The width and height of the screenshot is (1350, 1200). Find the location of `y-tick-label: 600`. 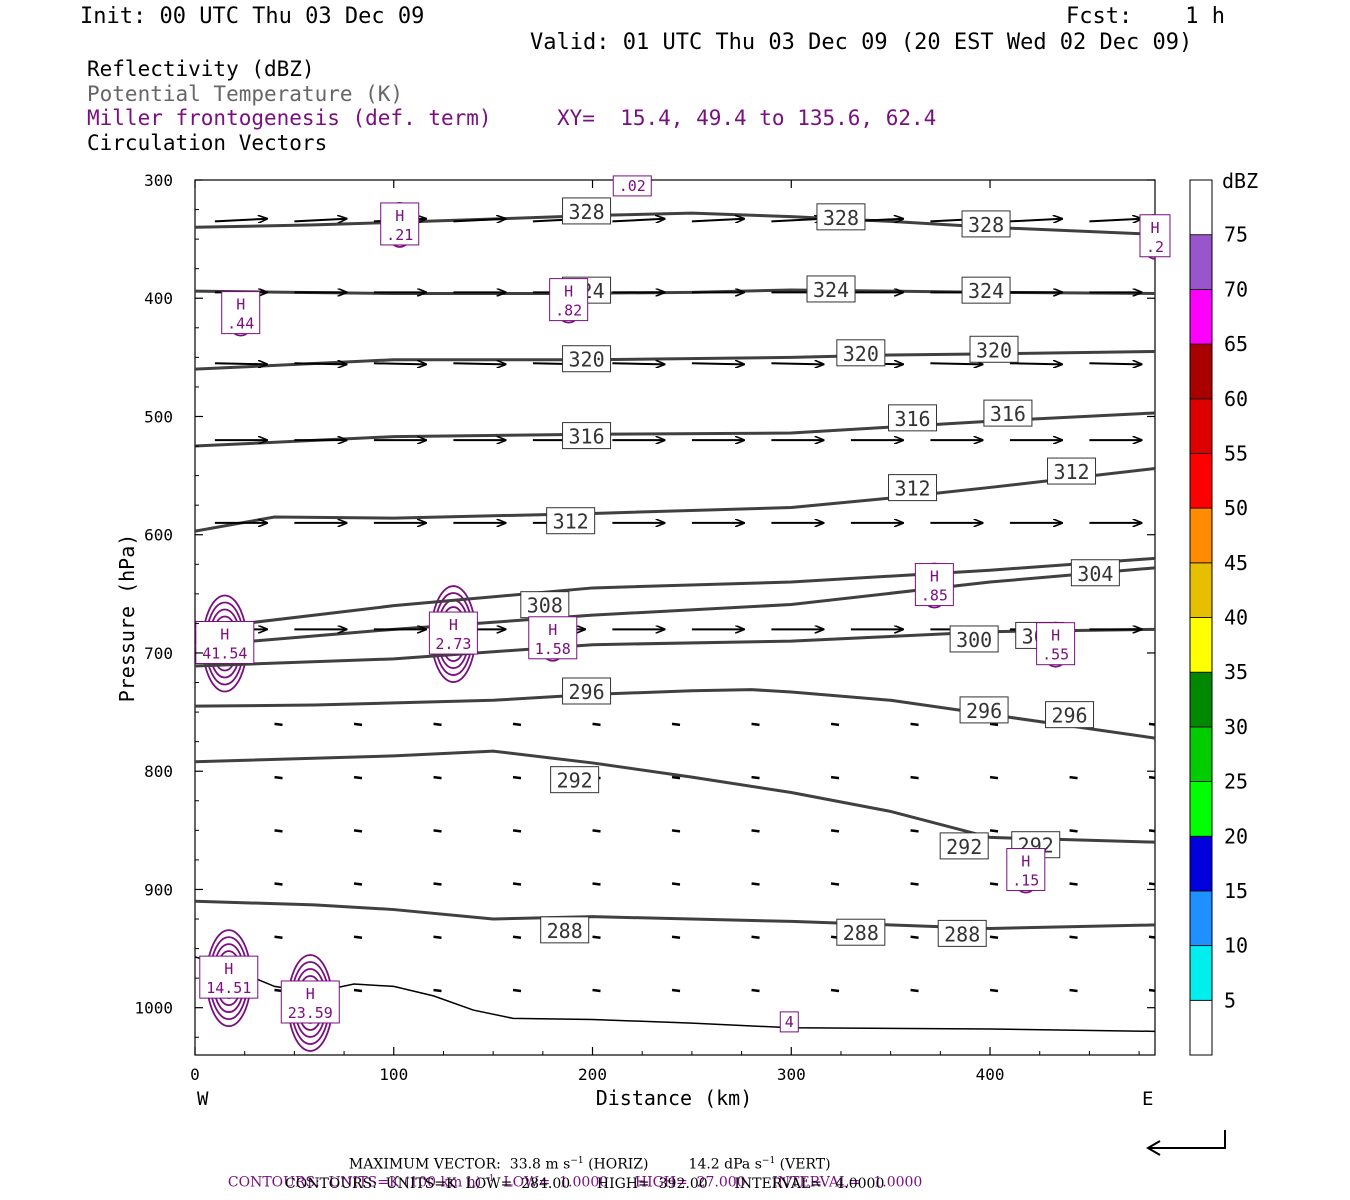

y-tick-label: 600 is located at coordinates (158, 535).